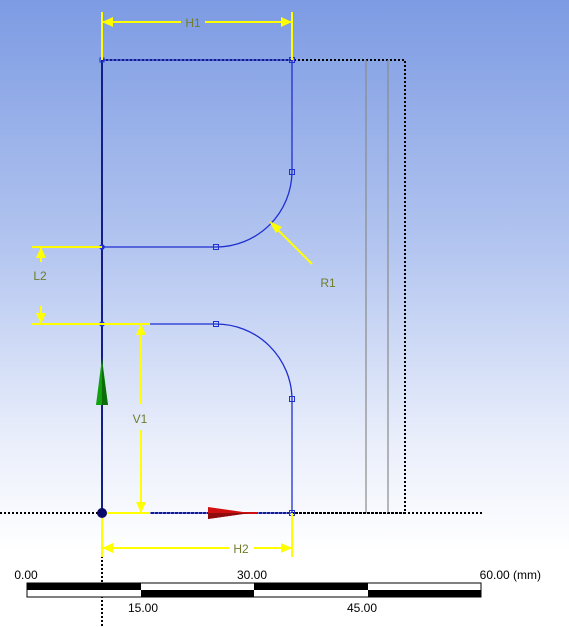 The width and height of the screenshot is (569, 627). What do you see at coordinates (140, 419) in the screenshot?
I see `v1-label: V1` at bounding box center [140, 419].